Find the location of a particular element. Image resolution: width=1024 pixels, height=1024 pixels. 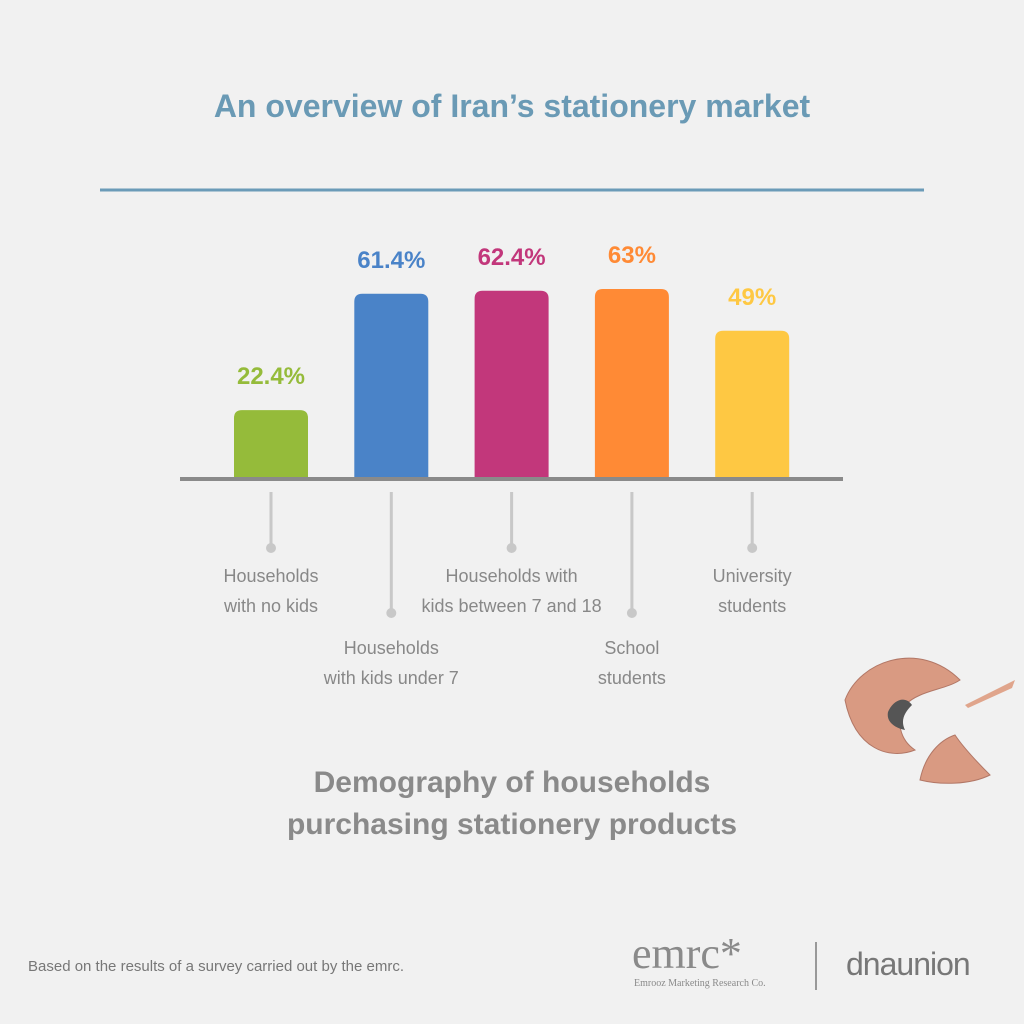

category-label: Households with kids between 7 and 18 is located at coordinates (511, 591).